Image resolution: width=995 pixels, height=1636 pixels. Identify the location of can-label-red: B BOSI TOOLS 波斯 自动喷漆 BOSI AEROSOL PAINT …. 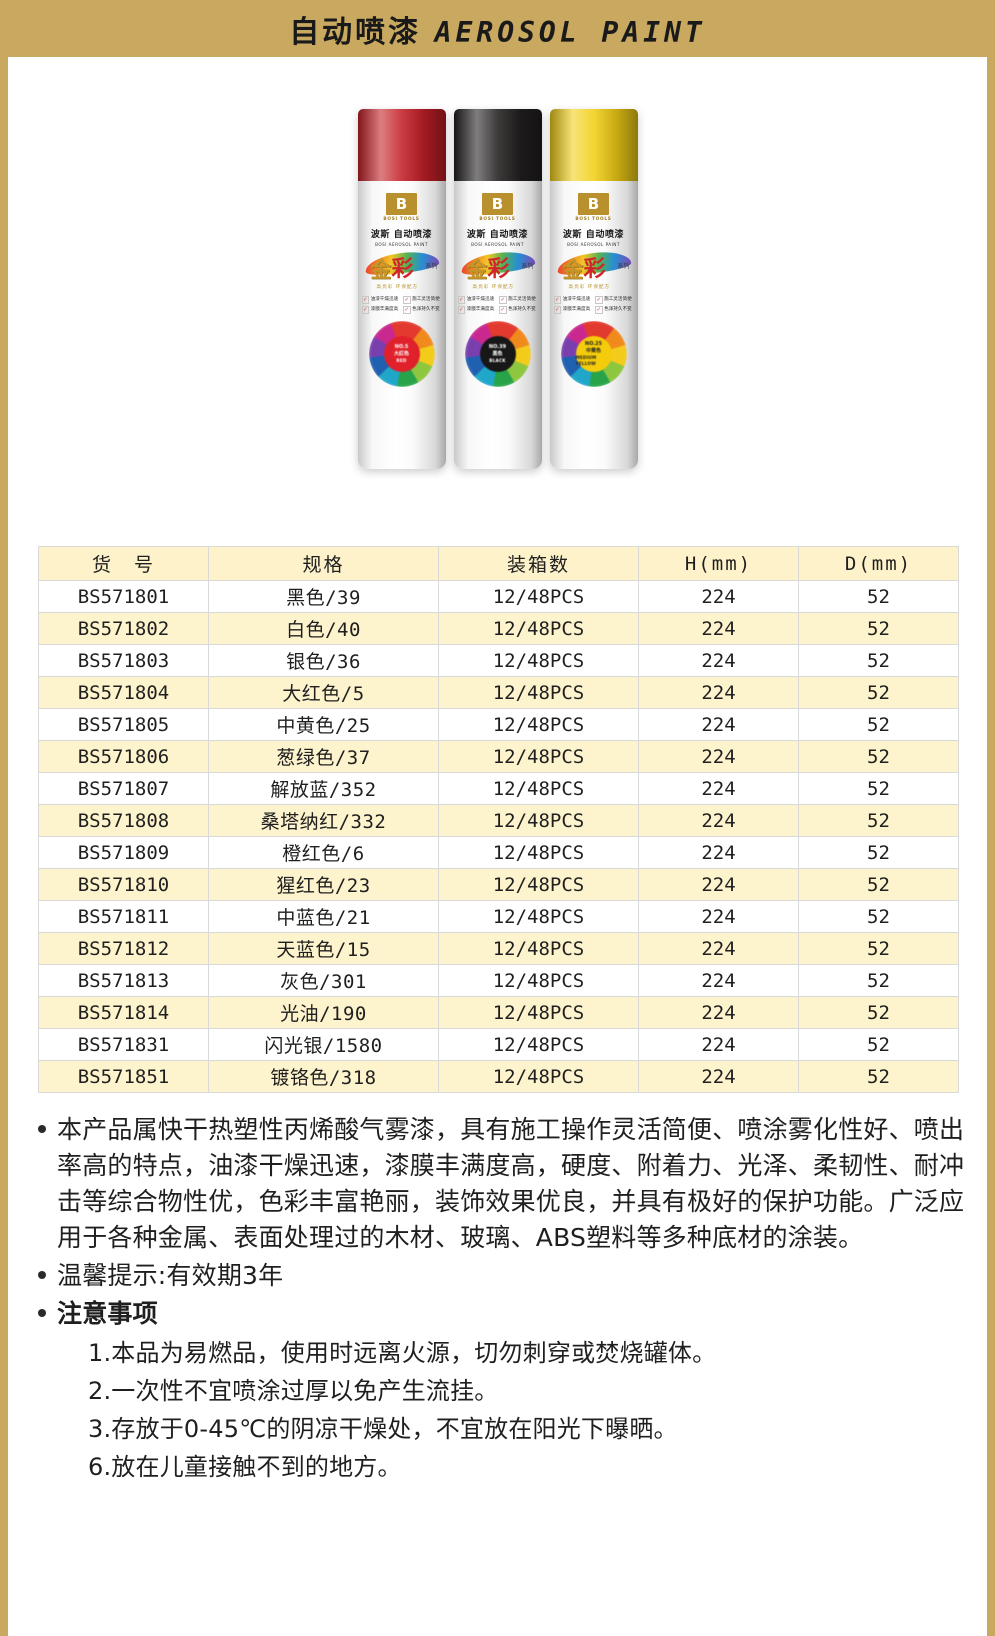
(401, 325).